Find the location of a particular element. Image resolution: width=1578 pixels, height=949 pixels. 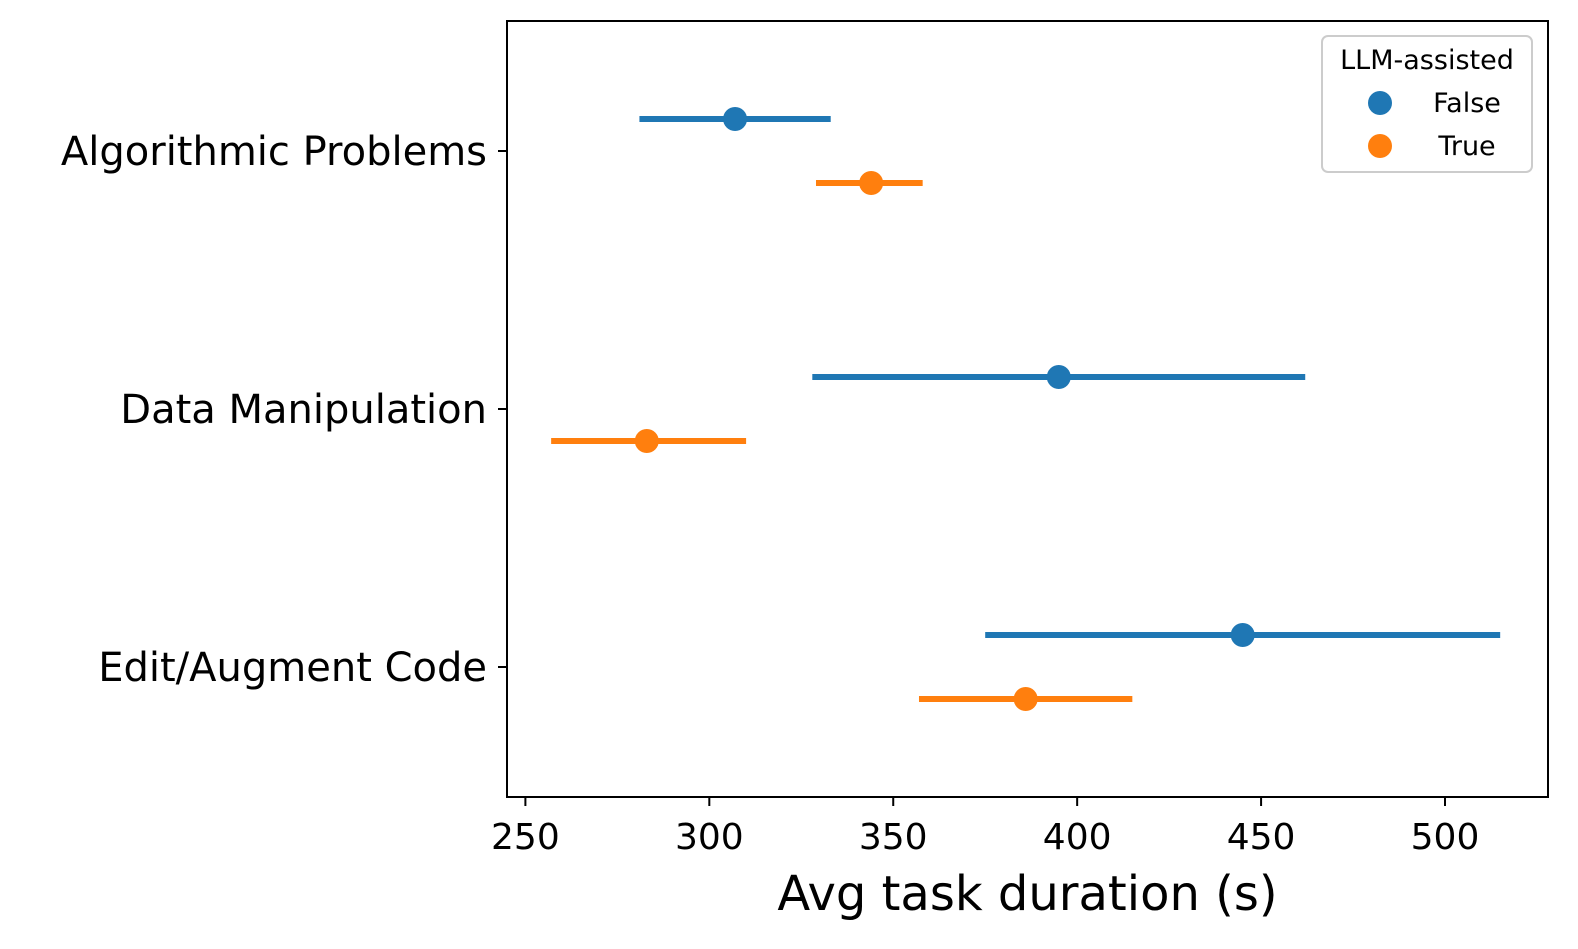

y-tick-label: Edit/Augment Code is located at coordinates (292, 668).